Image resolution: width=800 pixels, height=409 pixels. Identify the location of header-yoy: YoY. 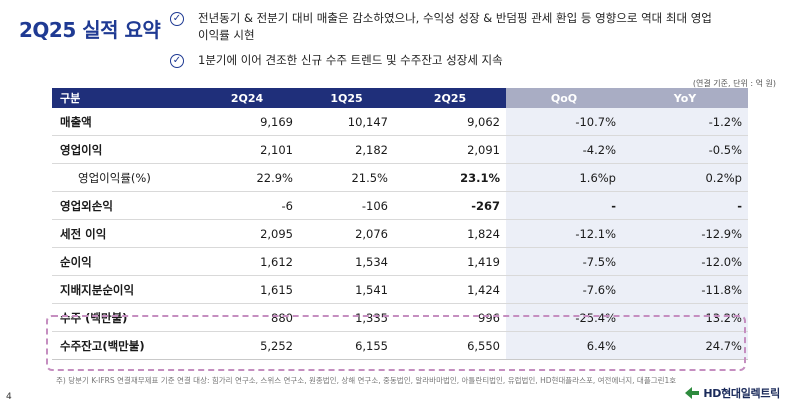
(685, 98).